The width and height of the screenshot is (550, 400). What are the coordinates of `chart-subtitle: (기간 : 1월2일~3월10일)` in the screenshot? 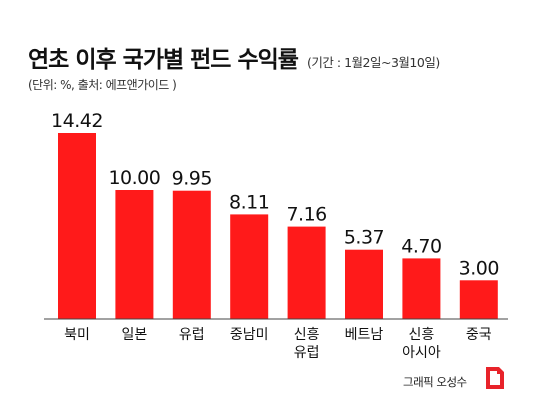 It's located at (373, 62).